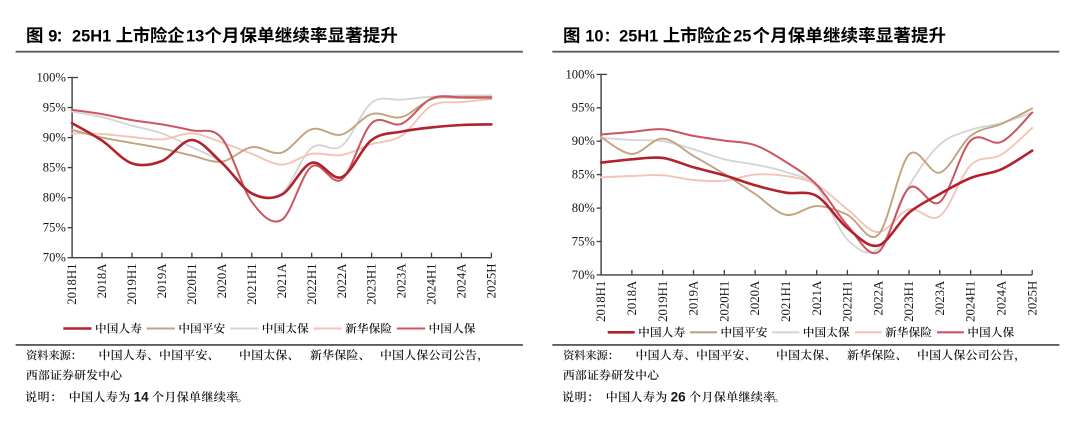 The width and height of the screenshot is (1080, 428). Describe the element at coordinates (142, 396) in the screenshot. I see `svg-text: 14` at that location.